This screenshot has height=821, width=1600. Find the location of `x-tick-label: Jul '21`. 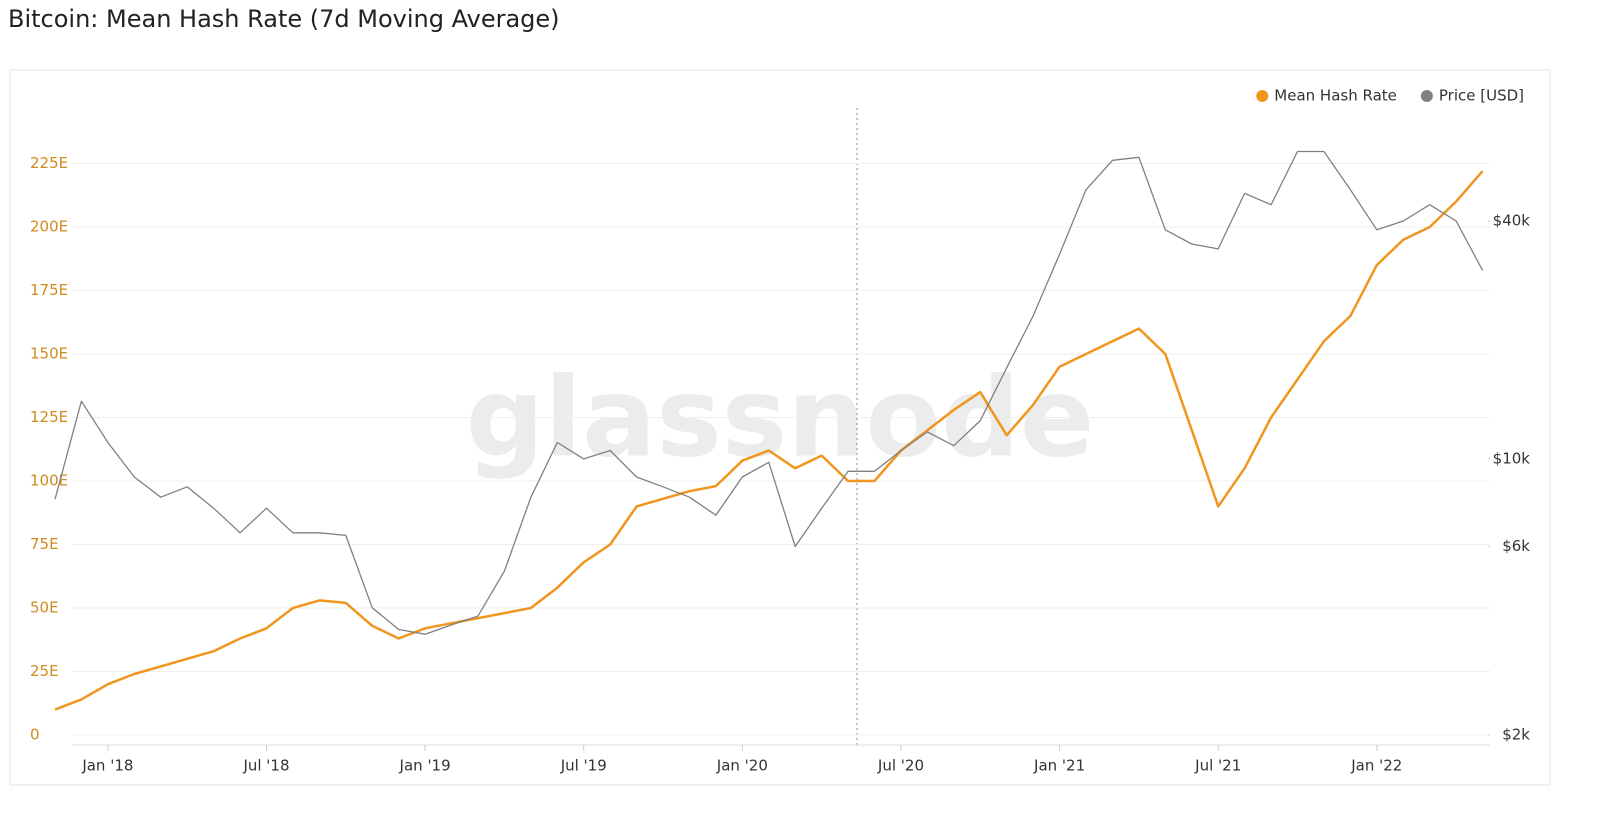

x-tick-label: Jul '21 is located at coordinates (1217, 766).